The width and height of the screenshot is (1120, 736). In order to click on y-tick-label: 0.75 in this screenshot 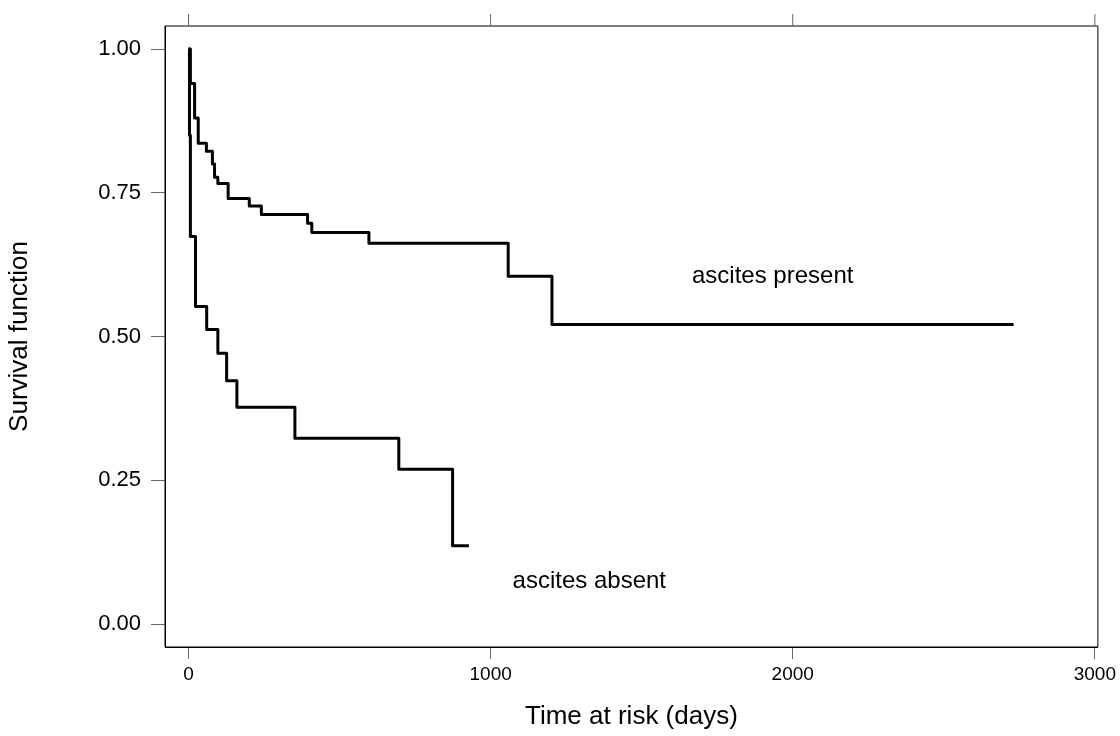, I will do `click(119, 191)`.